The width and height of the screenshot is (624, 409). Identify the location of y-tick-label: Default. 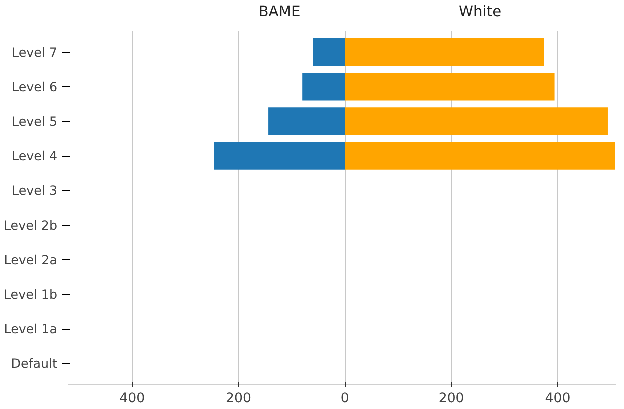
(34, 364).